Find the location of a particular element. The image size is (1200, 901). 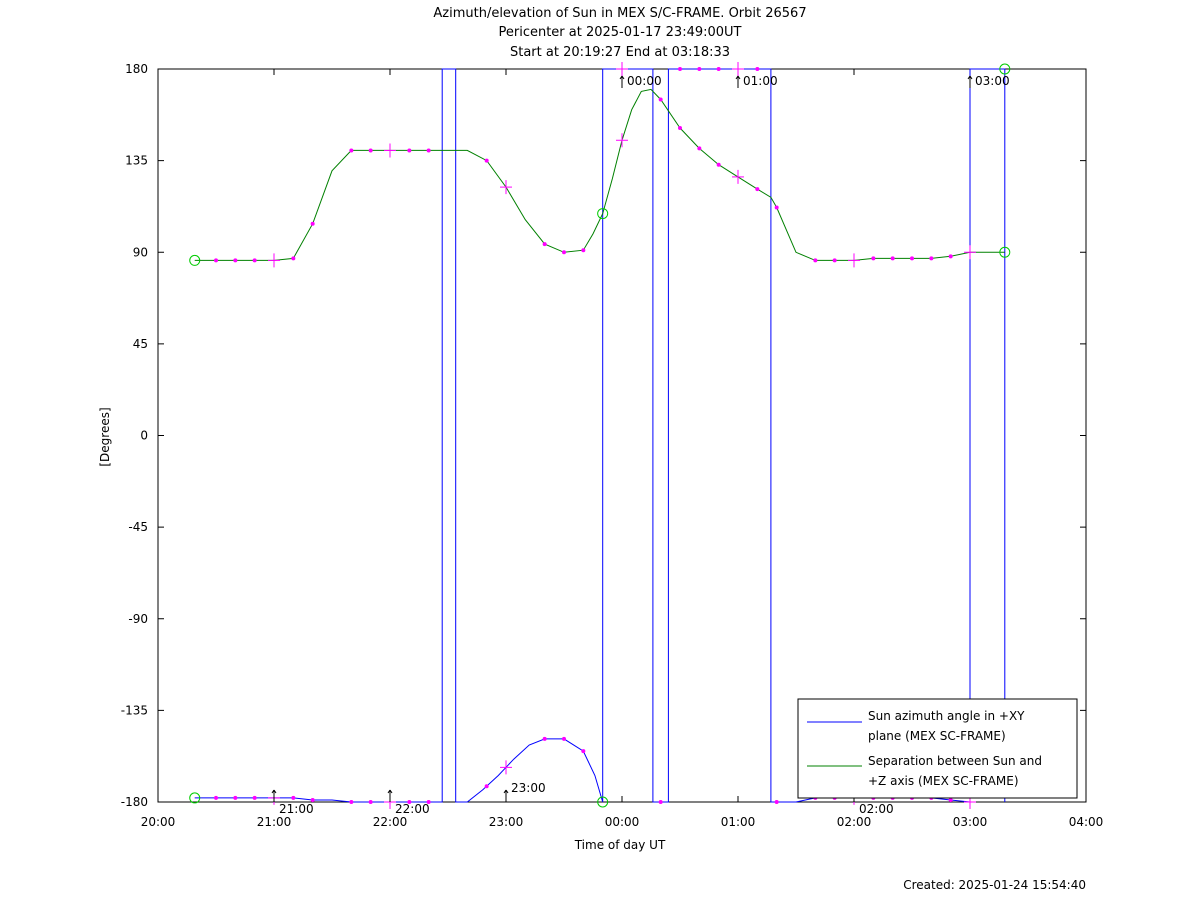

y-tick-label-4: 0 is located at coordinates (144, 436).